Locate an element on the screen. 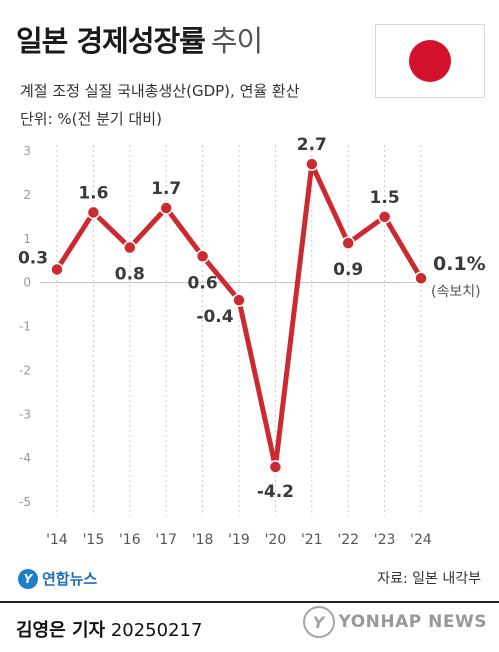 This screenshot has width=499, height=652. japan-flag-icon is located at coordinates (430, 61).